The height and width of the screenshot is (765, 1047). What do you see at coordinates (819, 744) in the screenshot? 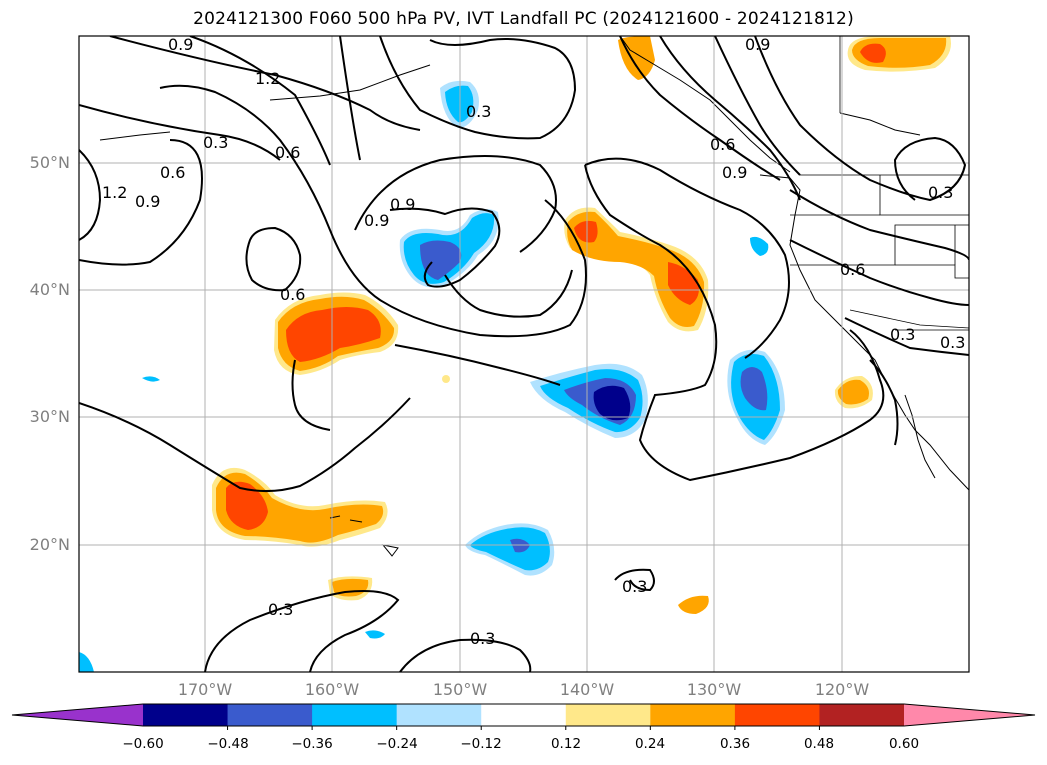
I see `colorbar-tick-label: 0.48` at bounding box center [819, 744].